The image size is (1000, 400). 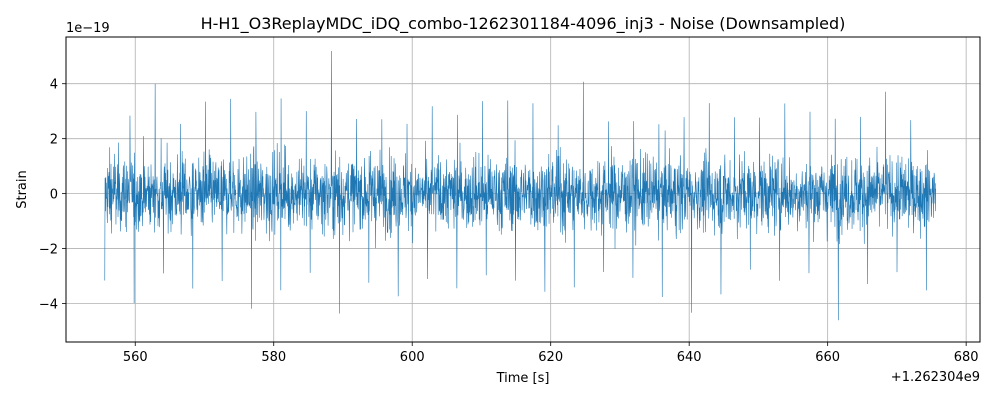 I want to click on x-axis-label: Time [s], so click(x=523, y=378).